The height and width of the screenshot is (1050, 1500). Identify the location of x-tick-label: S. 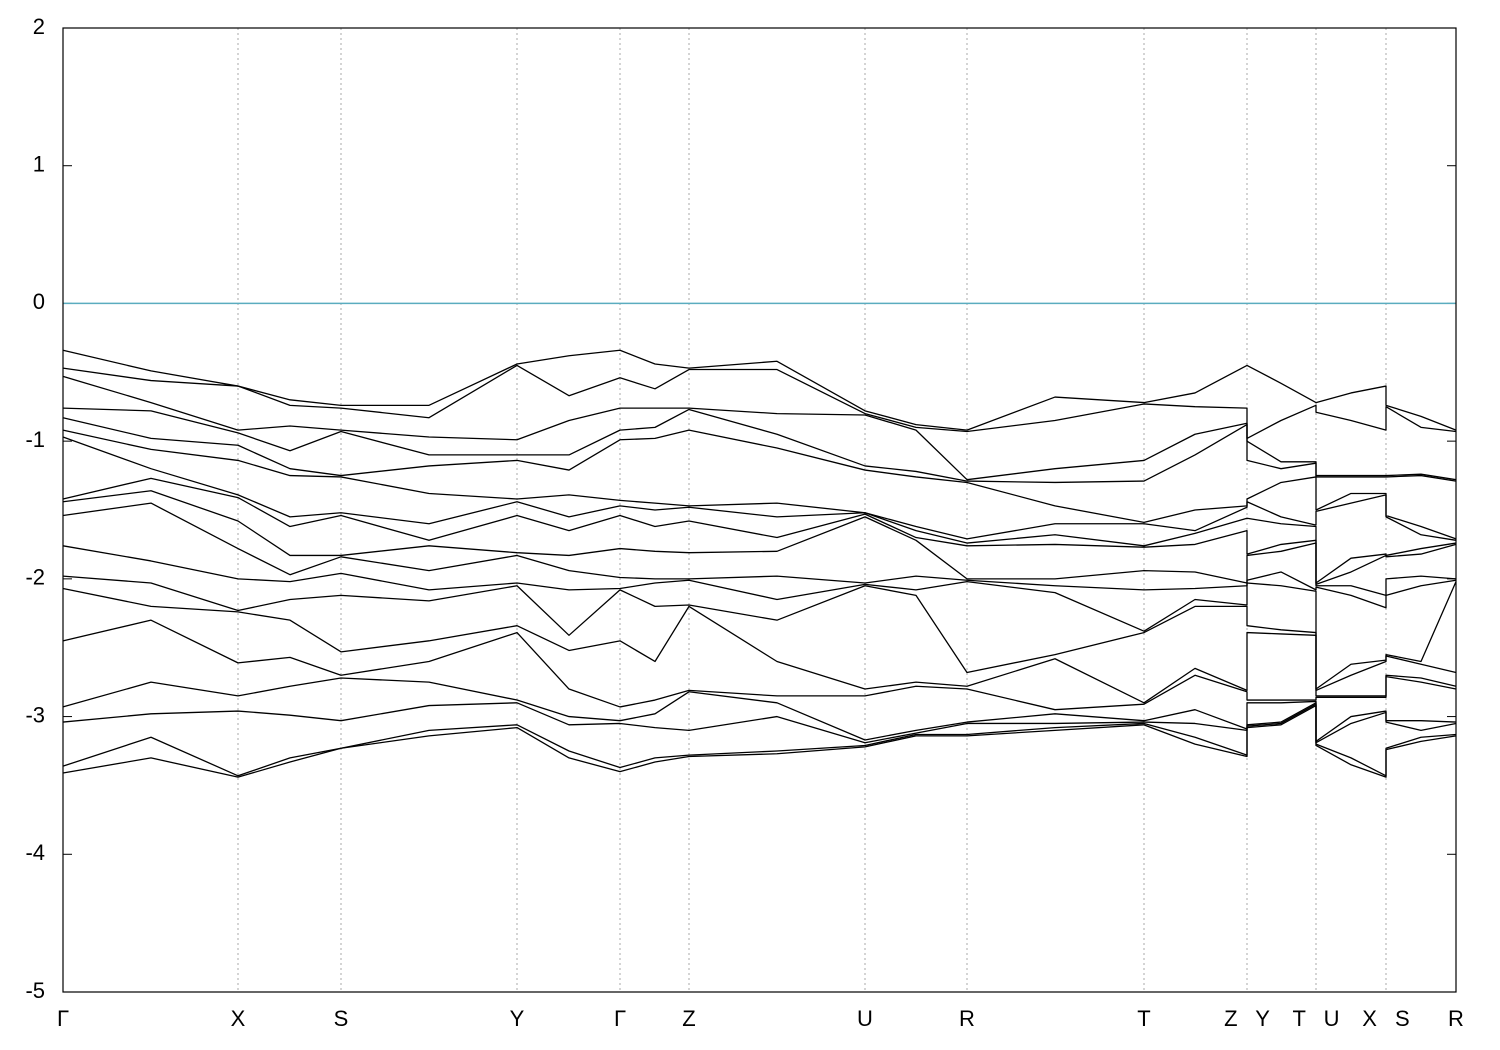
(341, 1018).